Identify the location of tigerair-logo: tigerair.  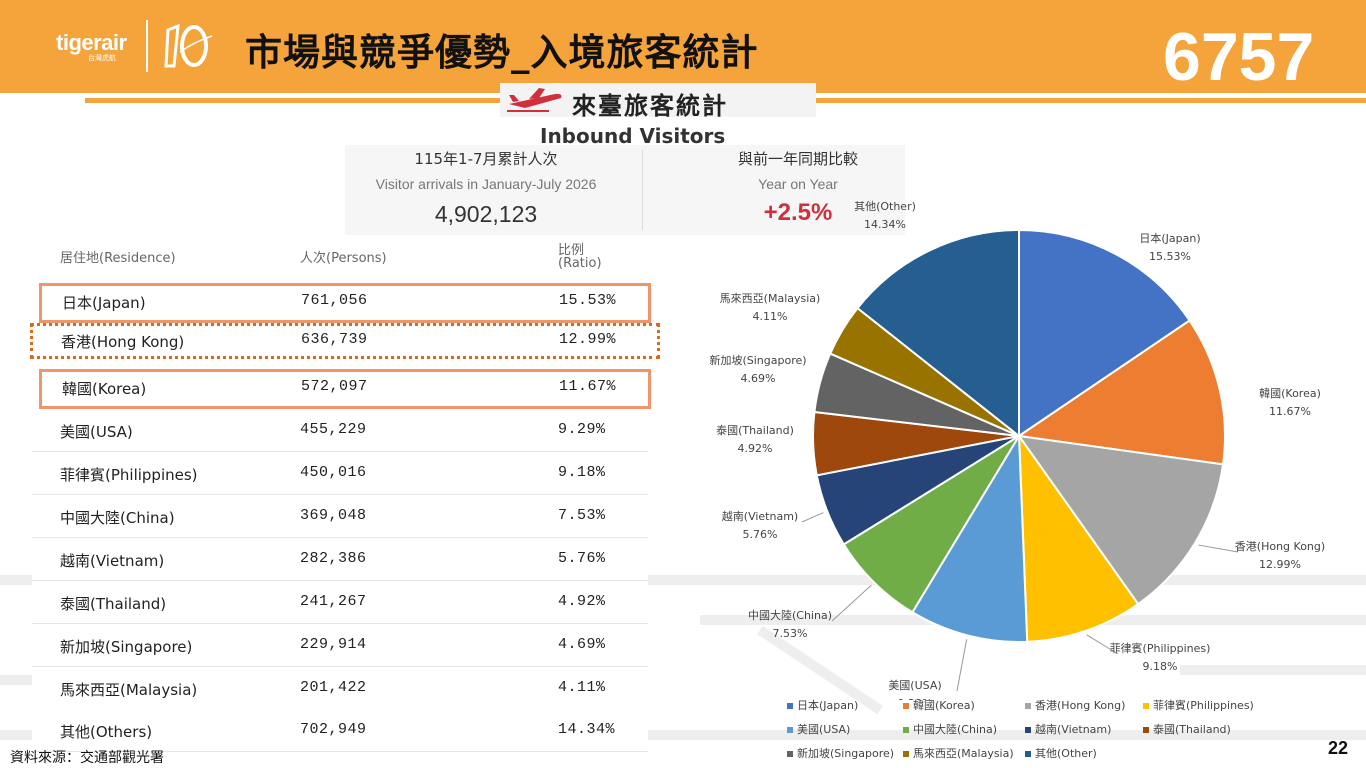
(91, 42).